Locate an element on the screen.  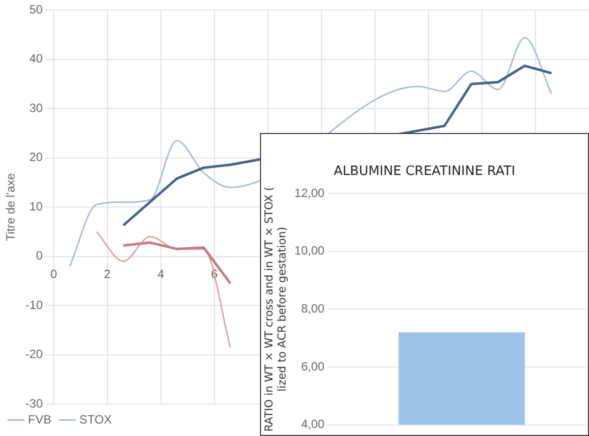
y-tick-label: -20 is located at coordinates (34, 354).